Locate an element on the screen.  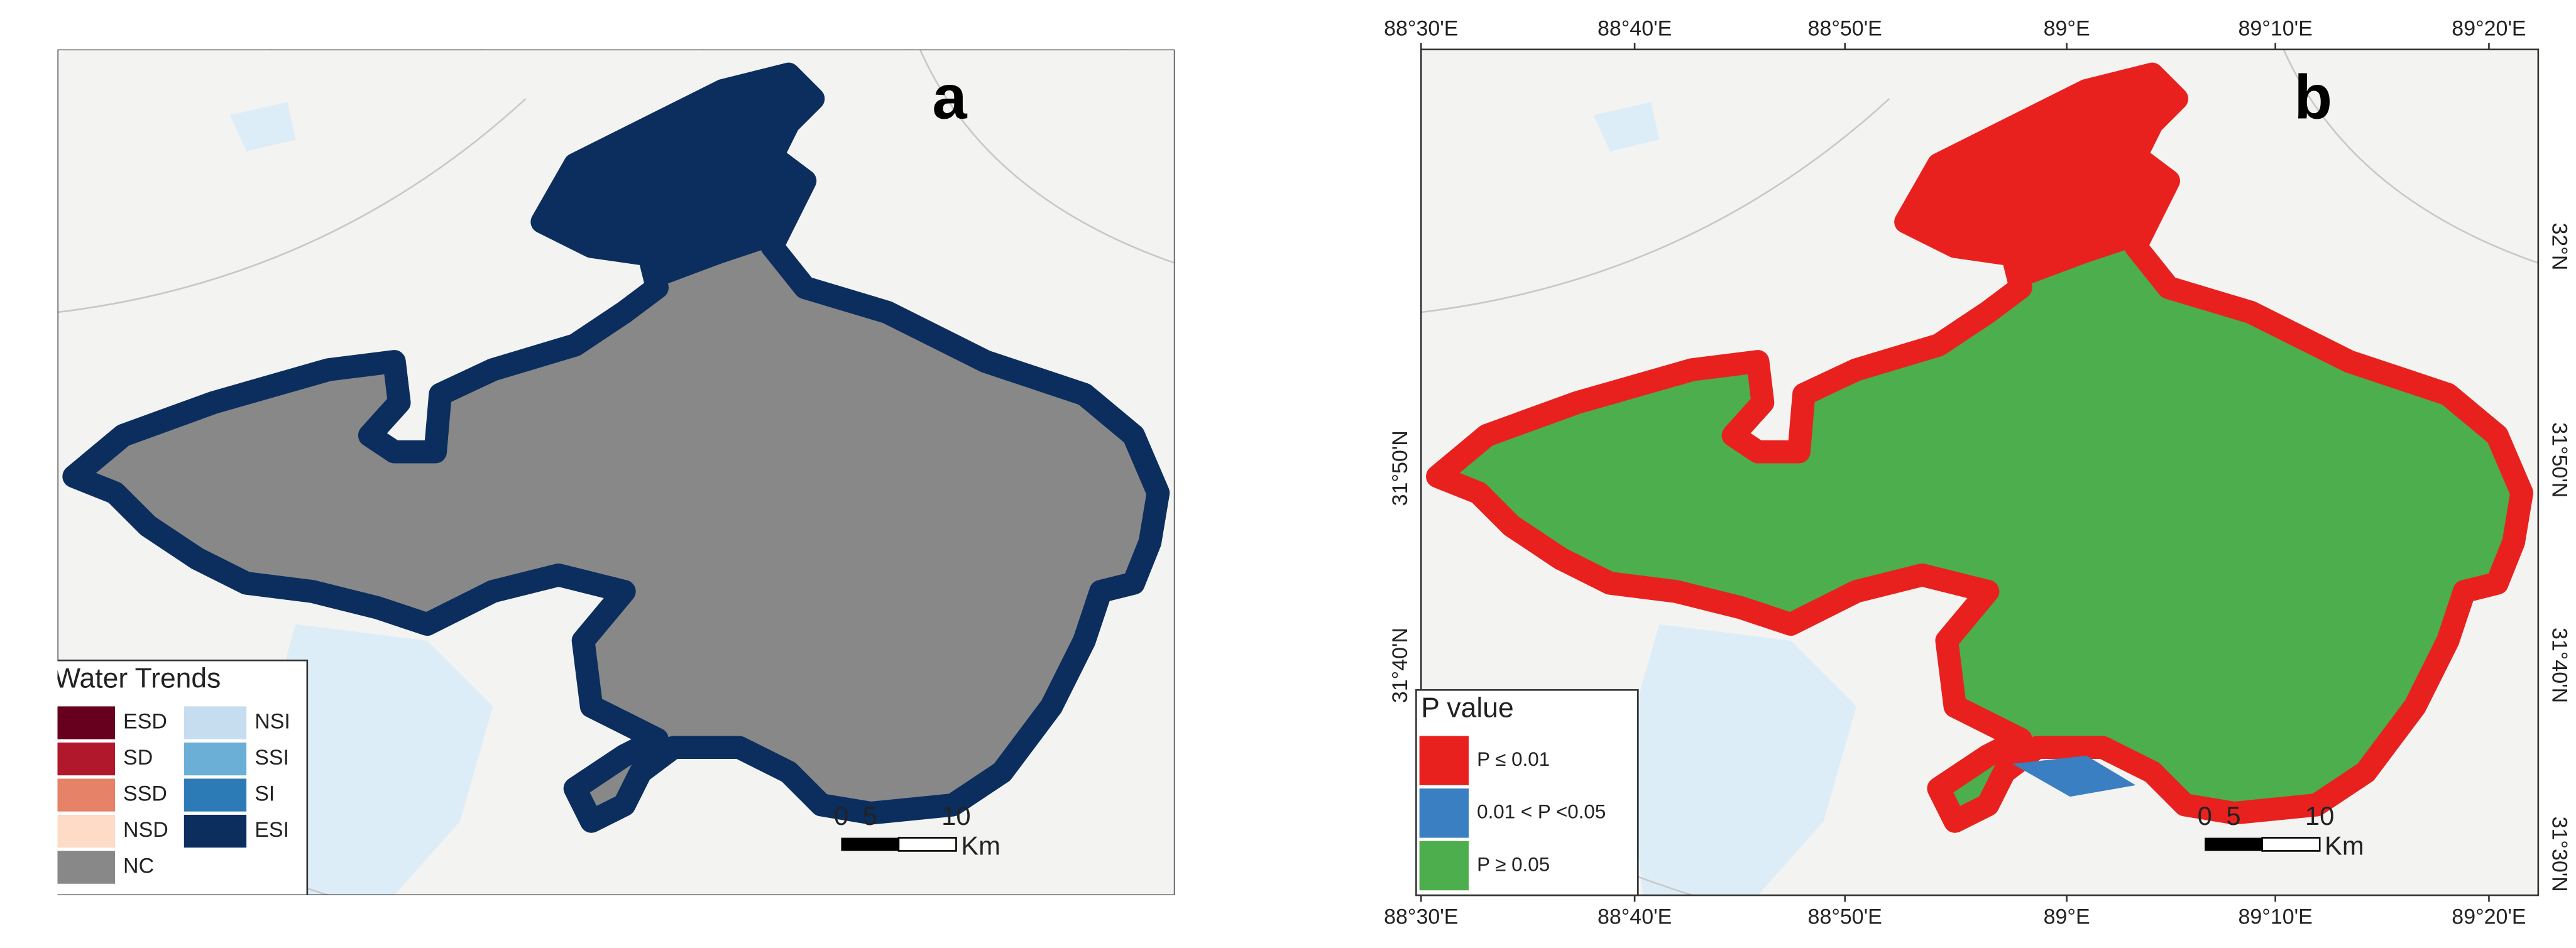
legend-label: SSD is located at coordinates (145, 794).